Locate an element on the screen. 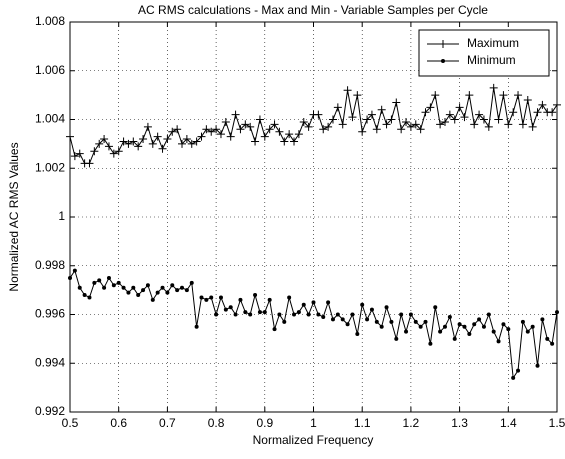  x-tick-label: 1 is located at coordinates (313, 423).